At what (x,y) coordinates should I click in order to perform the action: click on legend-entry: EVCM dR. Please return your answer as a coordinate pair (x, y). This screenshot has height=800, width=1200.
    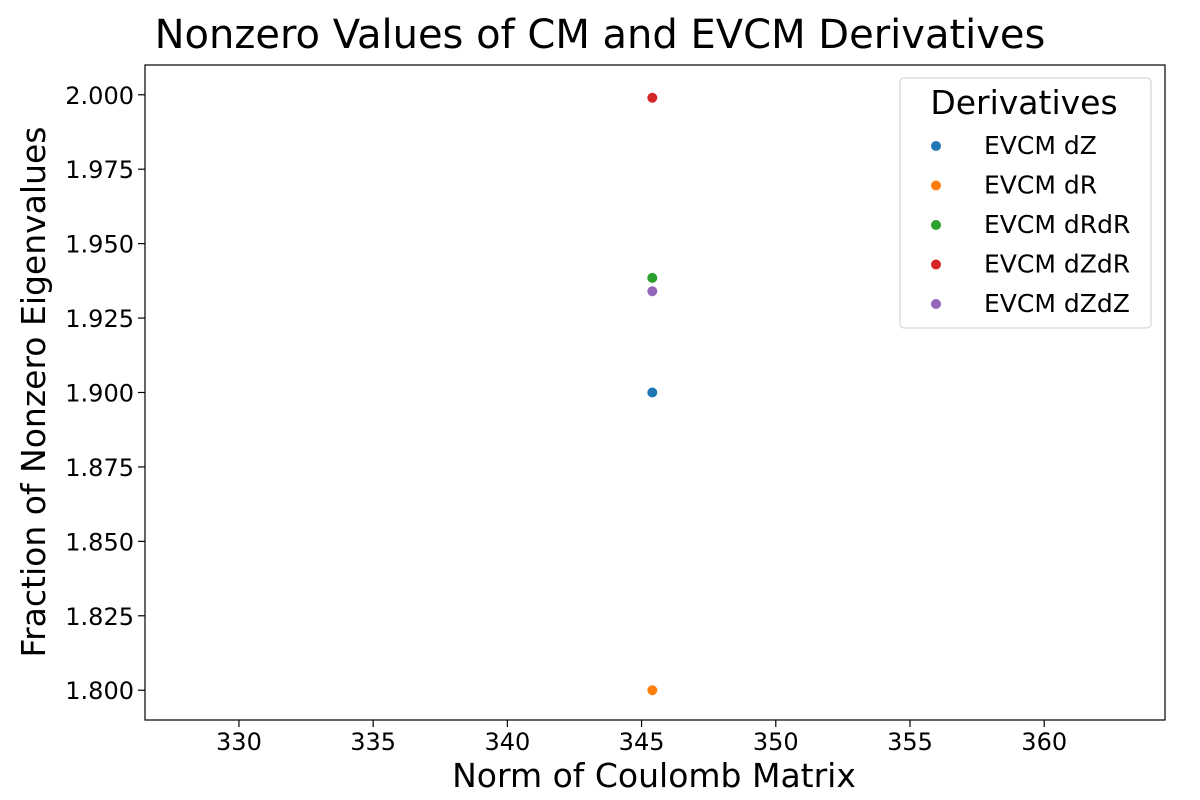
    Looking at the image, I should click on (1040, 185).